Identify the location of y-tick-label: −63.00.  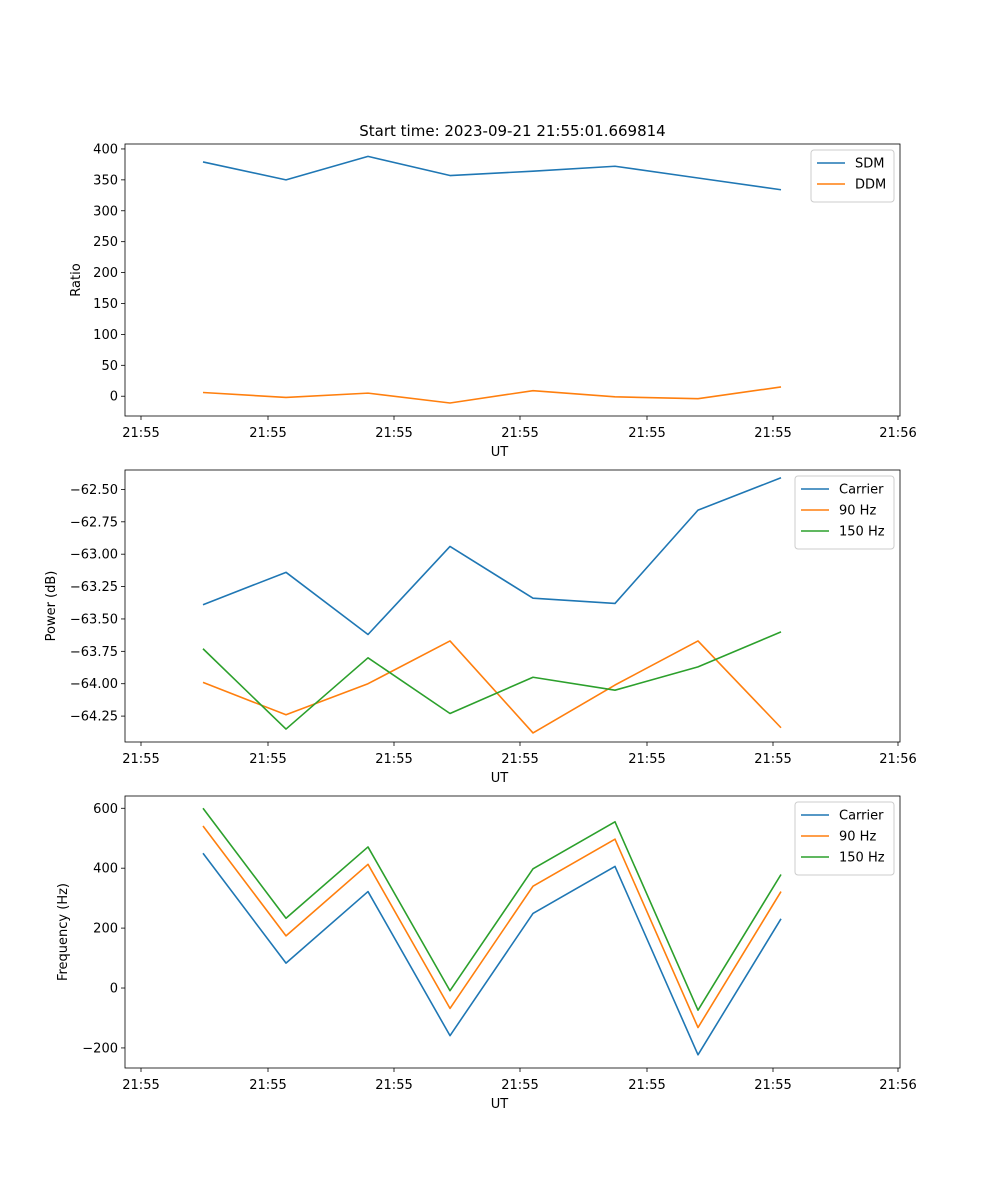
(94, 555).